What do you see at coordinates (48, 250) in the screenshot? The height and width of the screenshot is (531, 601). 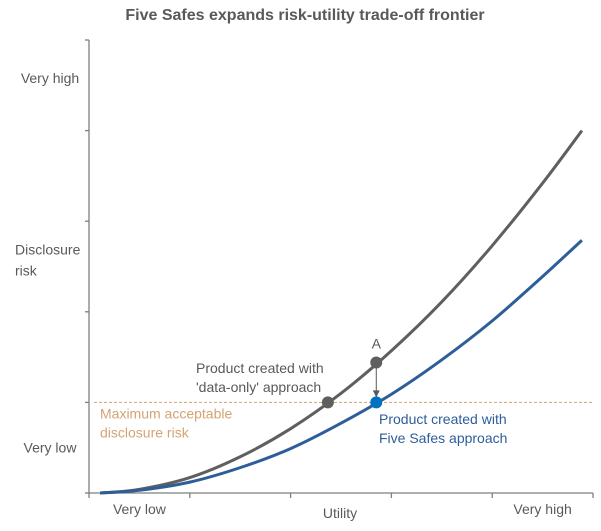 I see `y-axis-label-line: Disclosure` at bounding box center [48, 250].